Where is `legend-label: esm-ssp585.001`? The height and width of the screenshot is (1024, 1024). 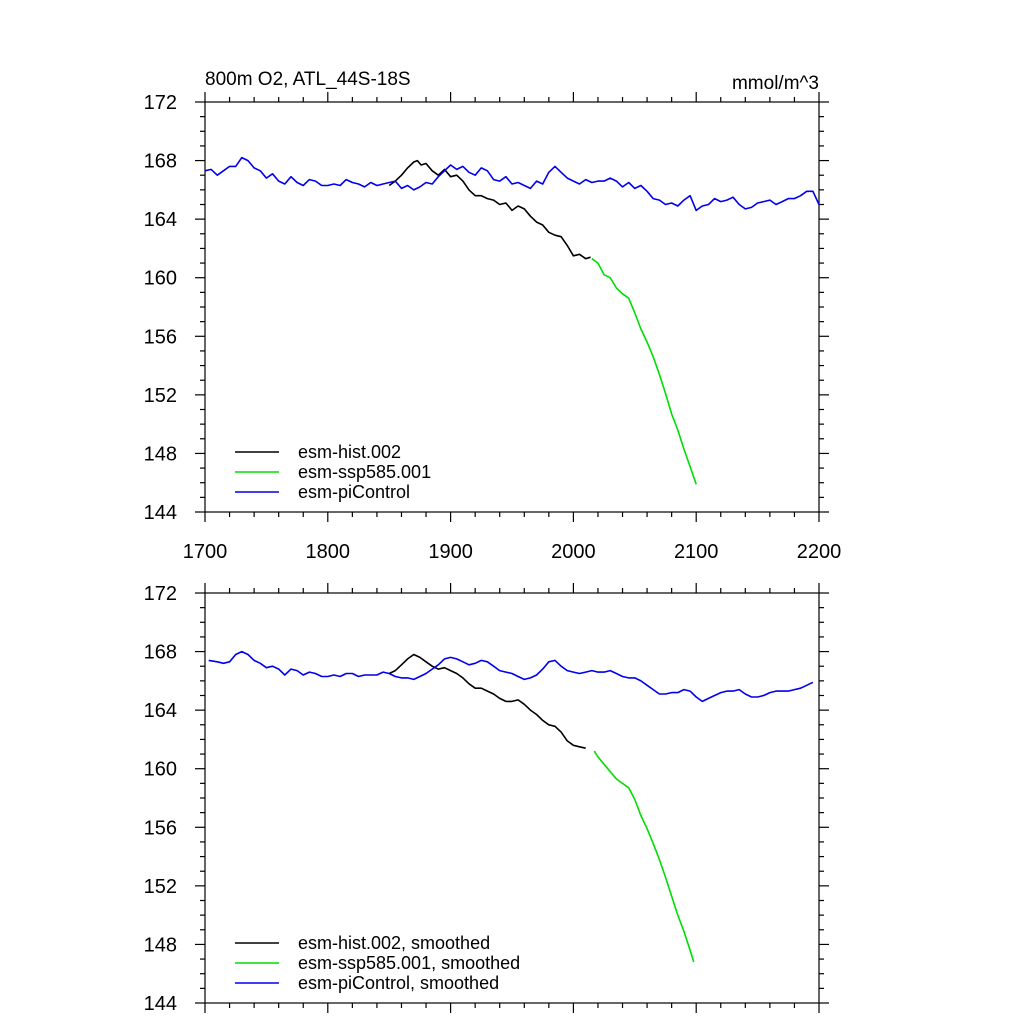
legend-label: esm-ssp585.001 is located at coordinates (364, 472).